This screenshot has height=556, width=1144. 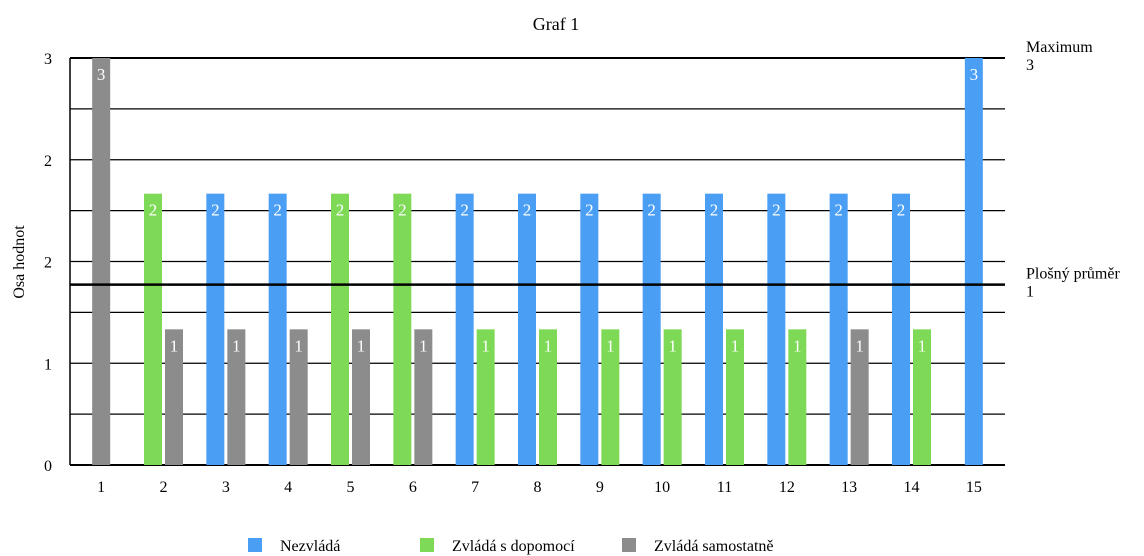 I want to click on x-tick-label: 1, so click(x=101, y=487).